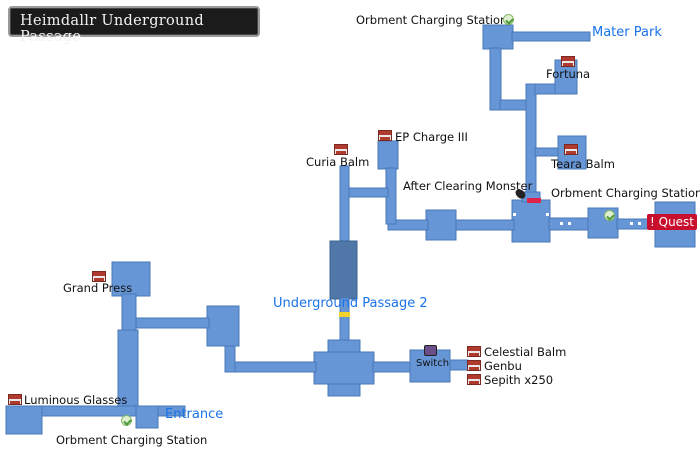 The width and height of the screenshot is (700, 460). What do you see at coordinates (344, 314) in the screenshot?
I see `yellow-gate` at bounding box center [344, 314].